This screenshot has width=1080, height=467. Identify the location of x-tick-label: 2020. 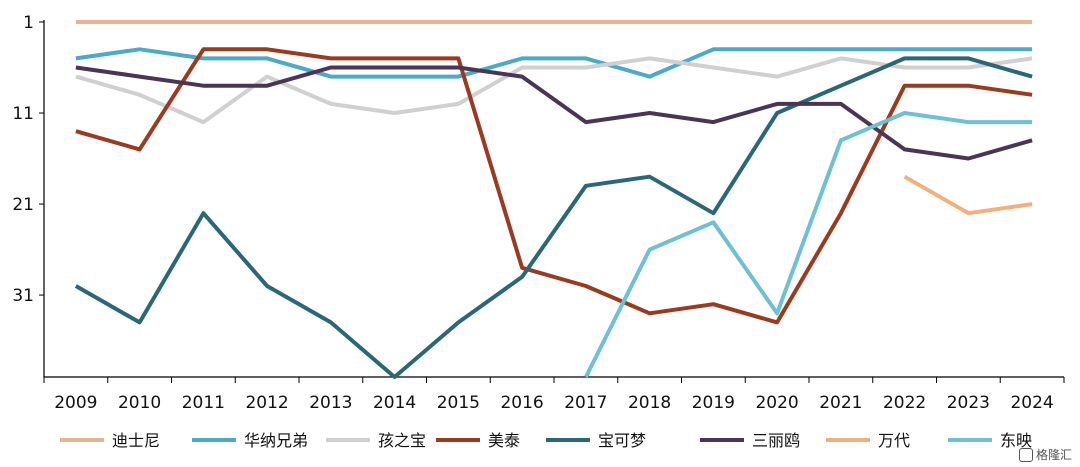
(776, 403).